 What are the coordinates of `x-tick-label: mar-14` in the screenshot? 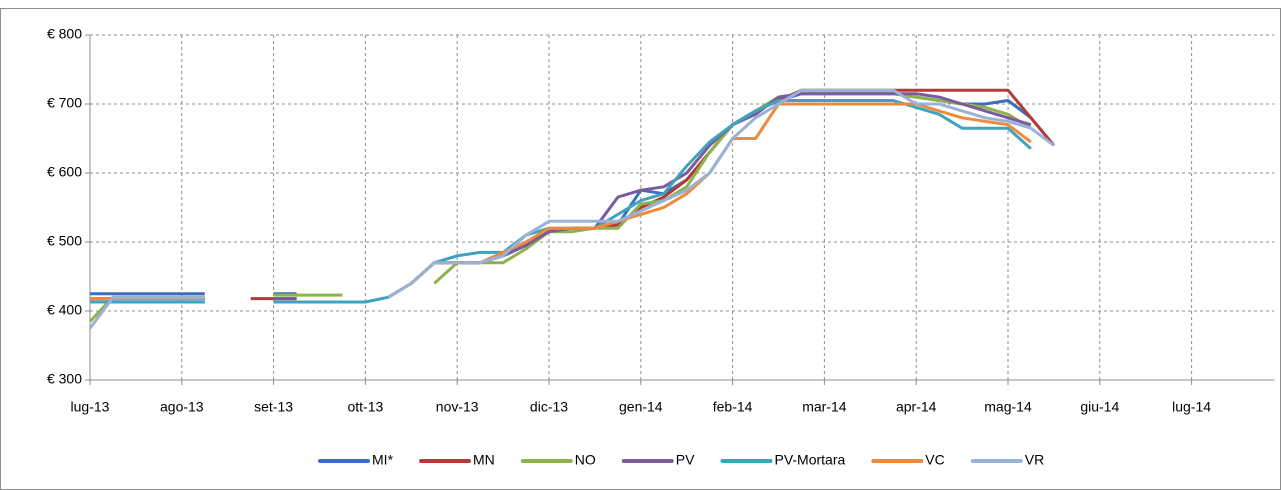 It's located at (824, 407).